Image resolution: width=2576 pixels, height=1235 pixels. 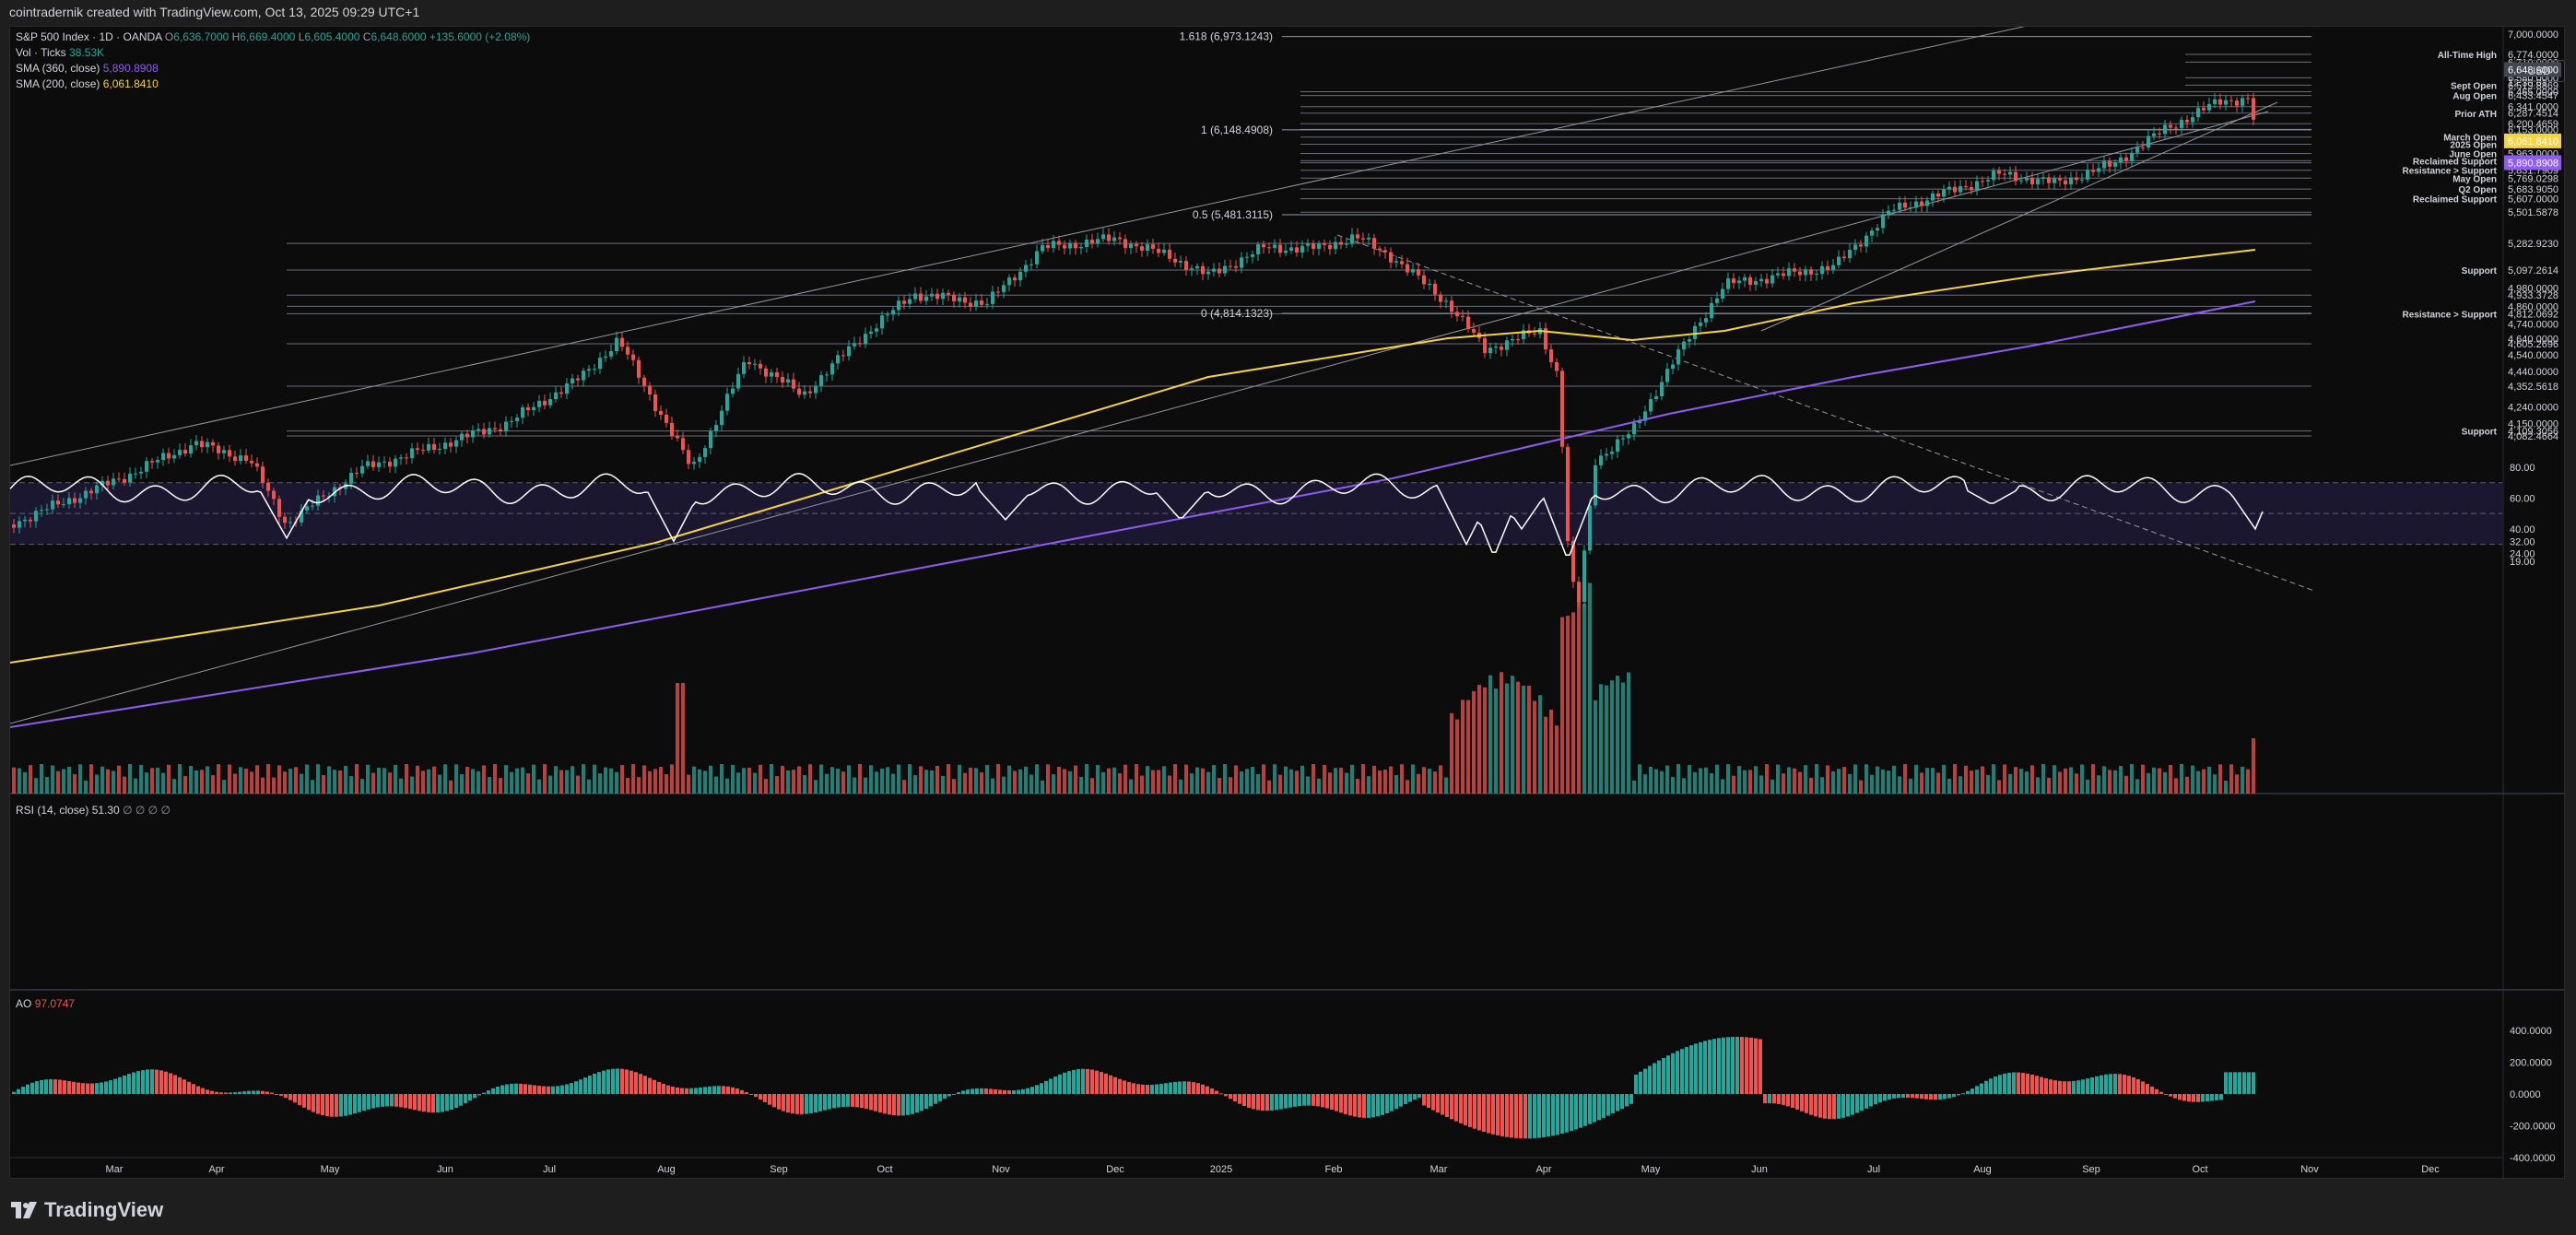 What do you see at coordinates (58, 69) in the screenshot?
I see `sma360-label: SMA (360, close)` at bounding box center [58, 69].